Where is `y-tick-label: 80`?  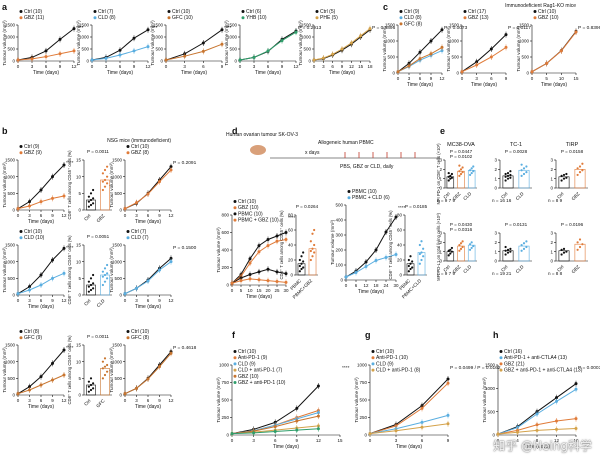
y-tick-label: 80 is located at coordinates (291, 215).